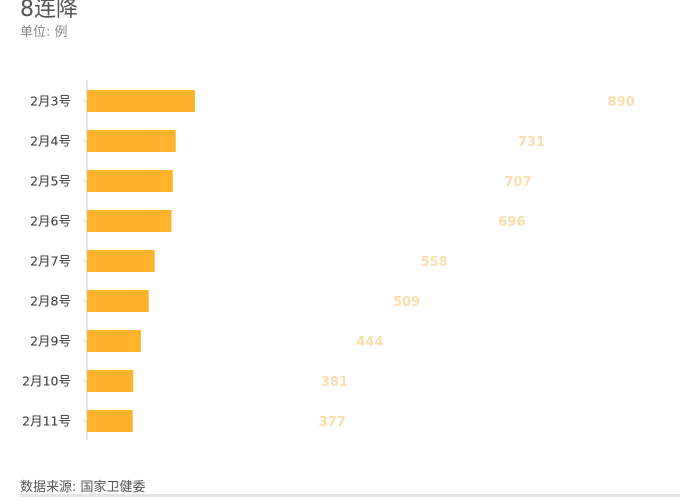 Image resolution: width=700 pixels, height=500 pixels. I want to click on category-label: 2月6号, so click(50, 221).